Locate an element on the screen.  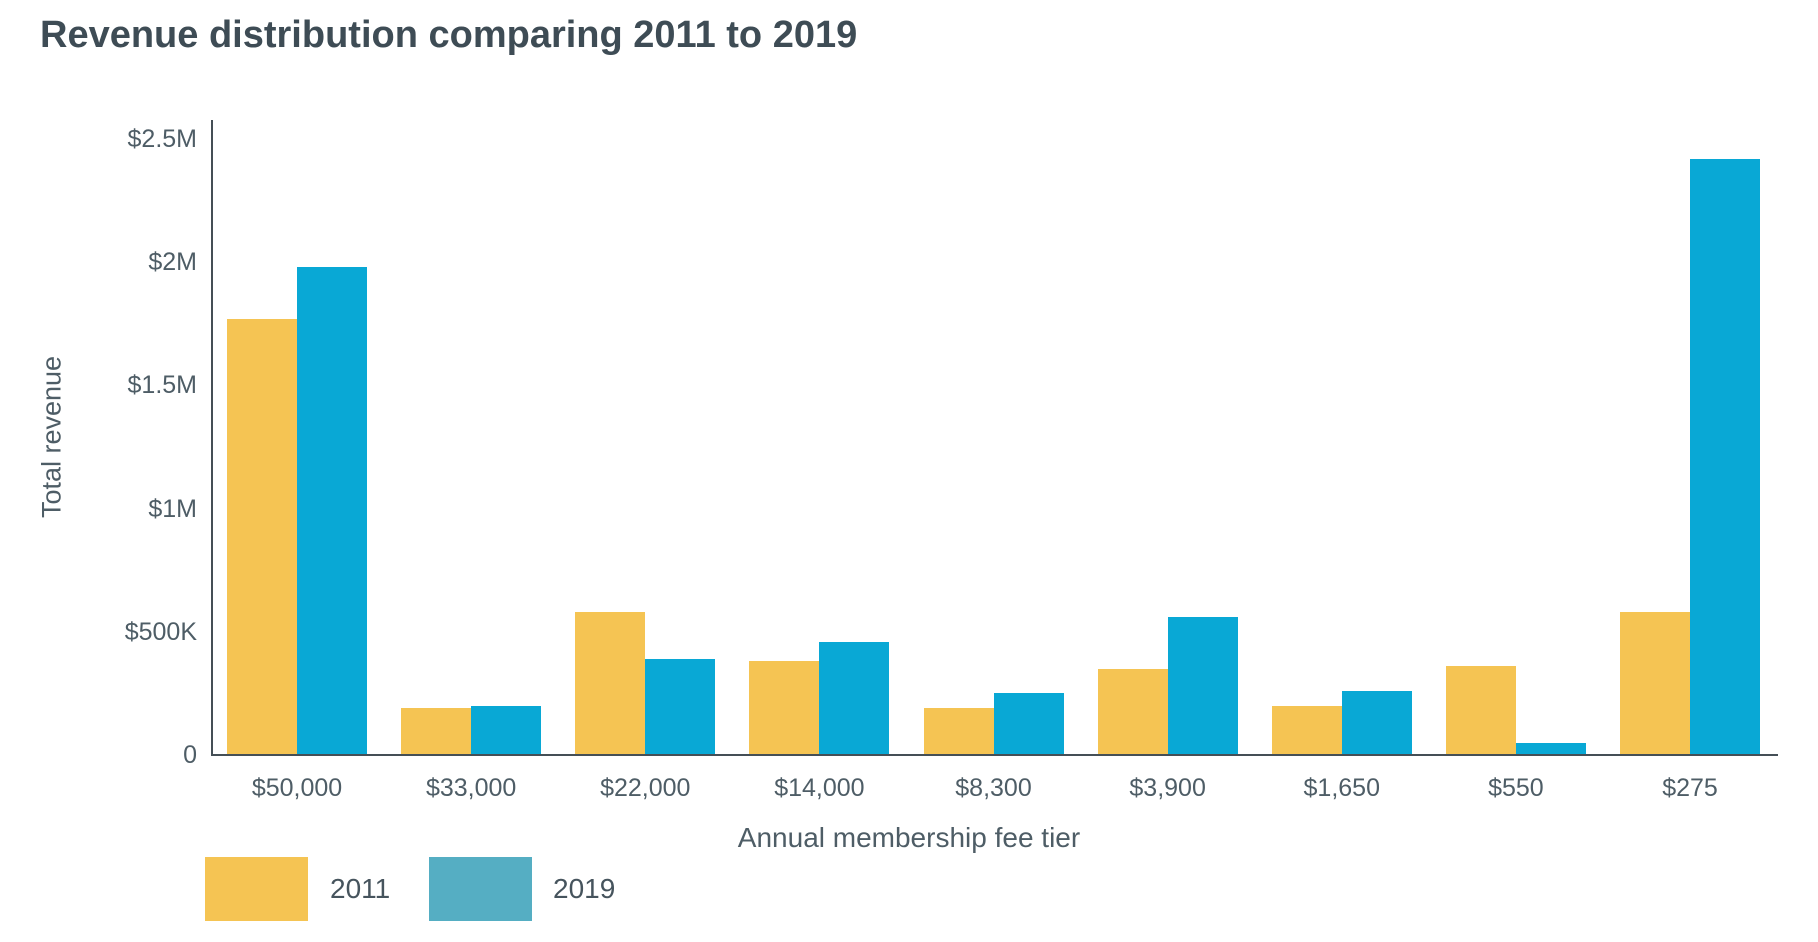
x-category-label: $3,900 is located at coordinates (1167, 788).